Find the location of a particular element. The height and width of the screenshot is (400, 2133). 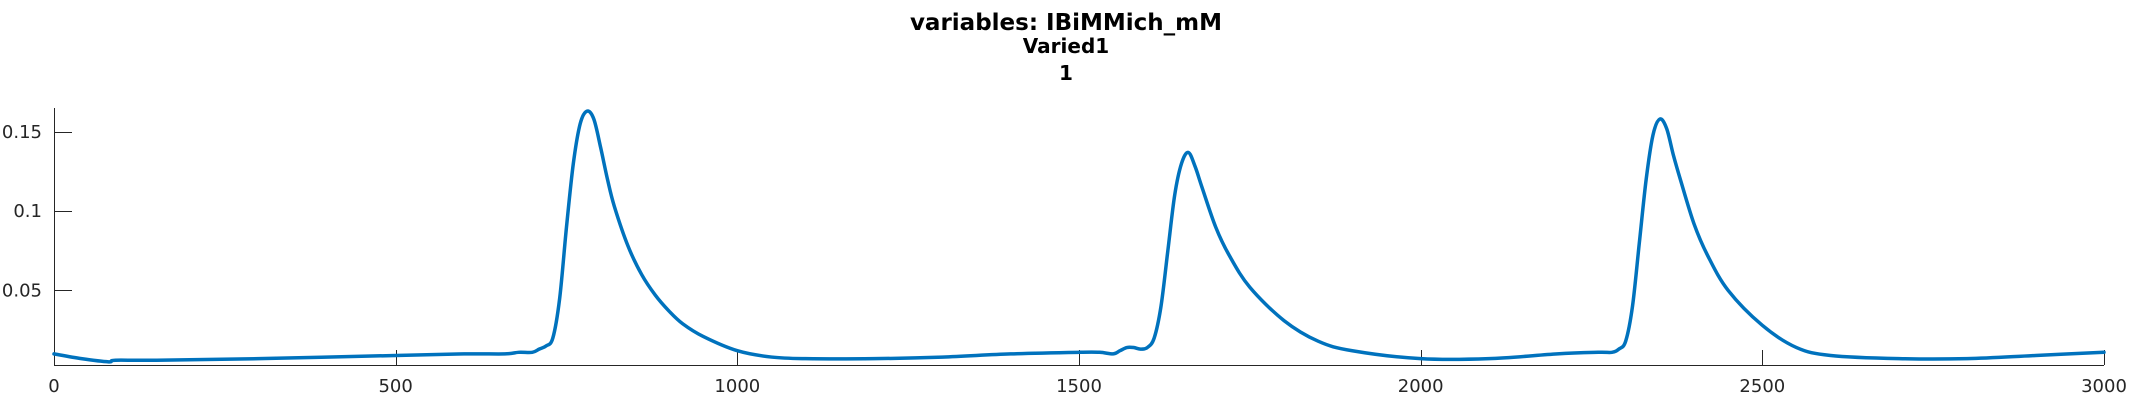

chart-title: variables: IBiMMich_mM is located at coordinates (1066, 23).